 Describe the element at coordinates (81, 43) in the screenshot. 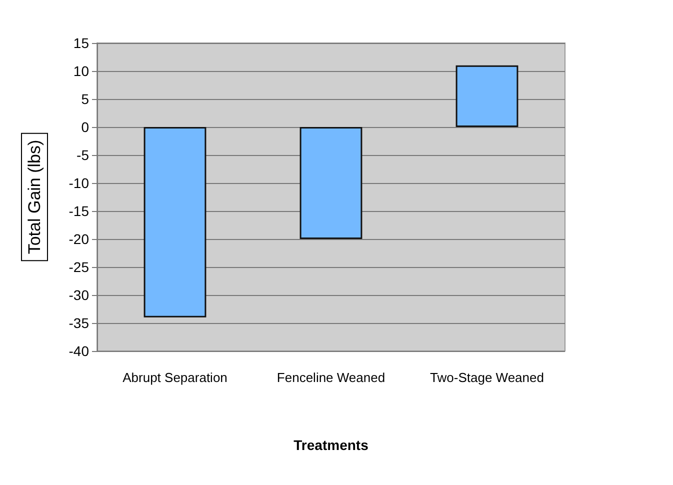

I see `y-tick-label: 15` at that location.